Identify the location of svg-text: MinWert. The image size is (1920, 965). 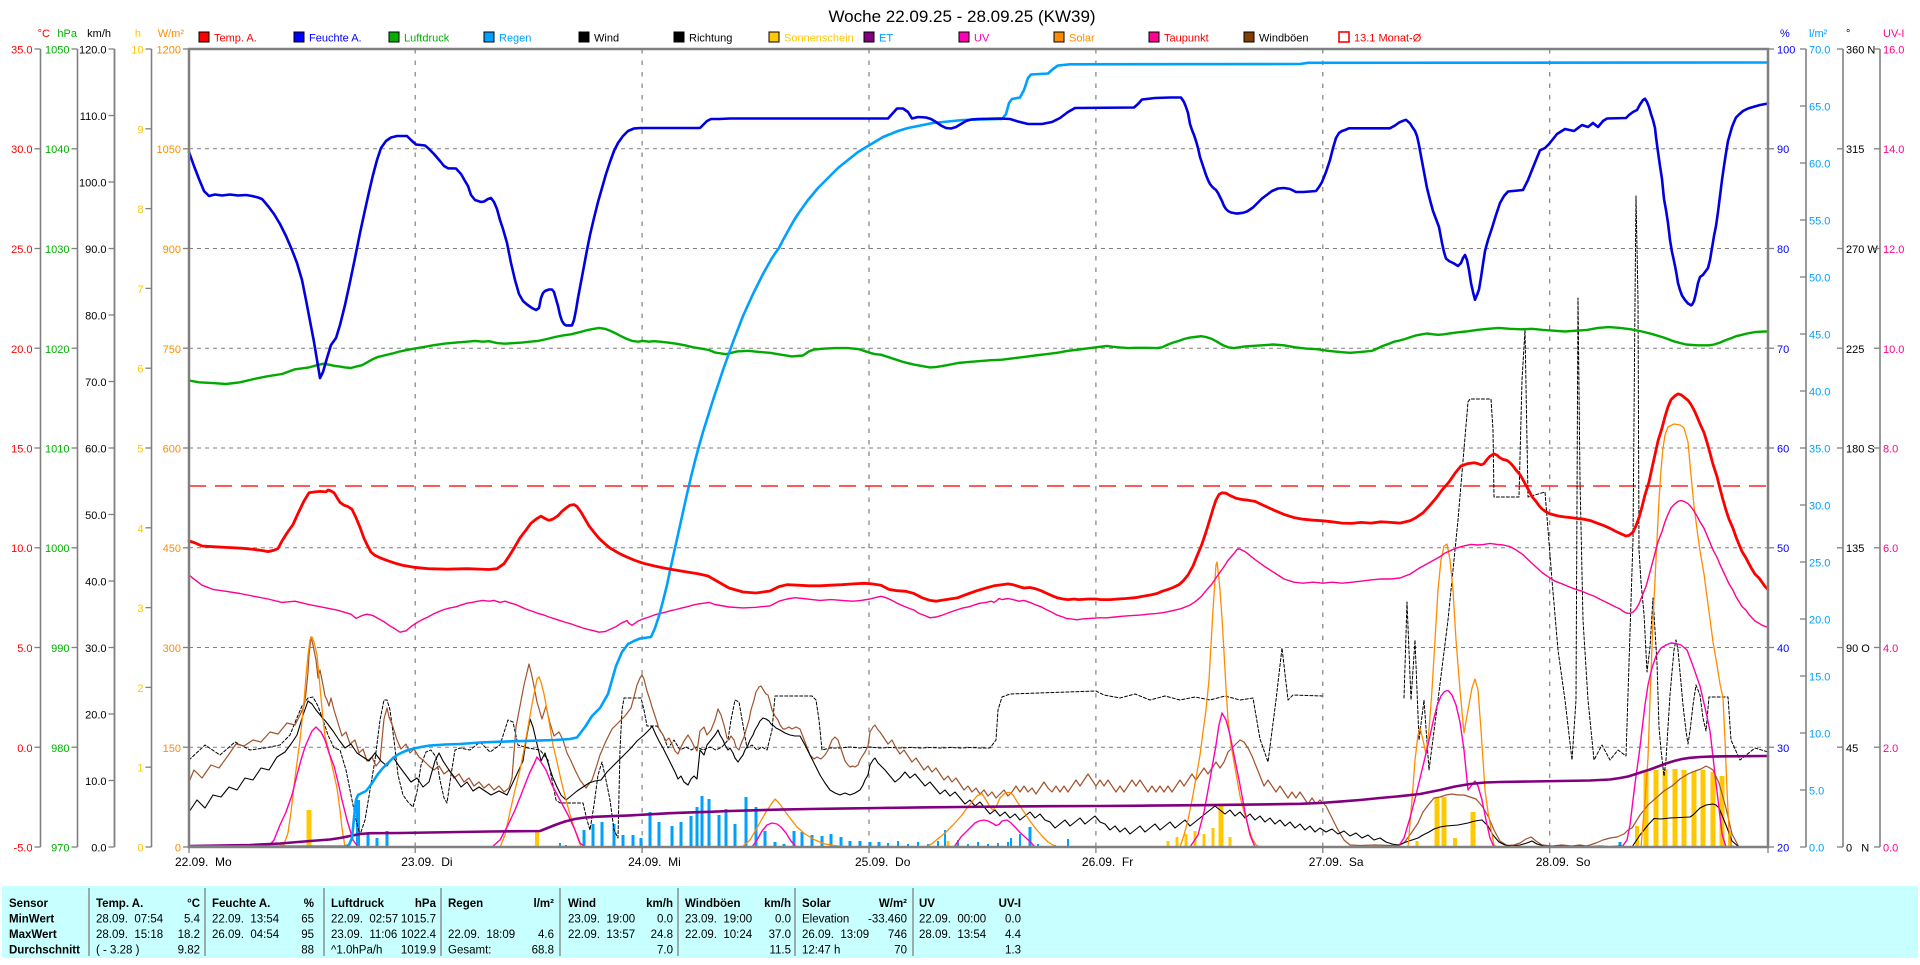
(31, 920).